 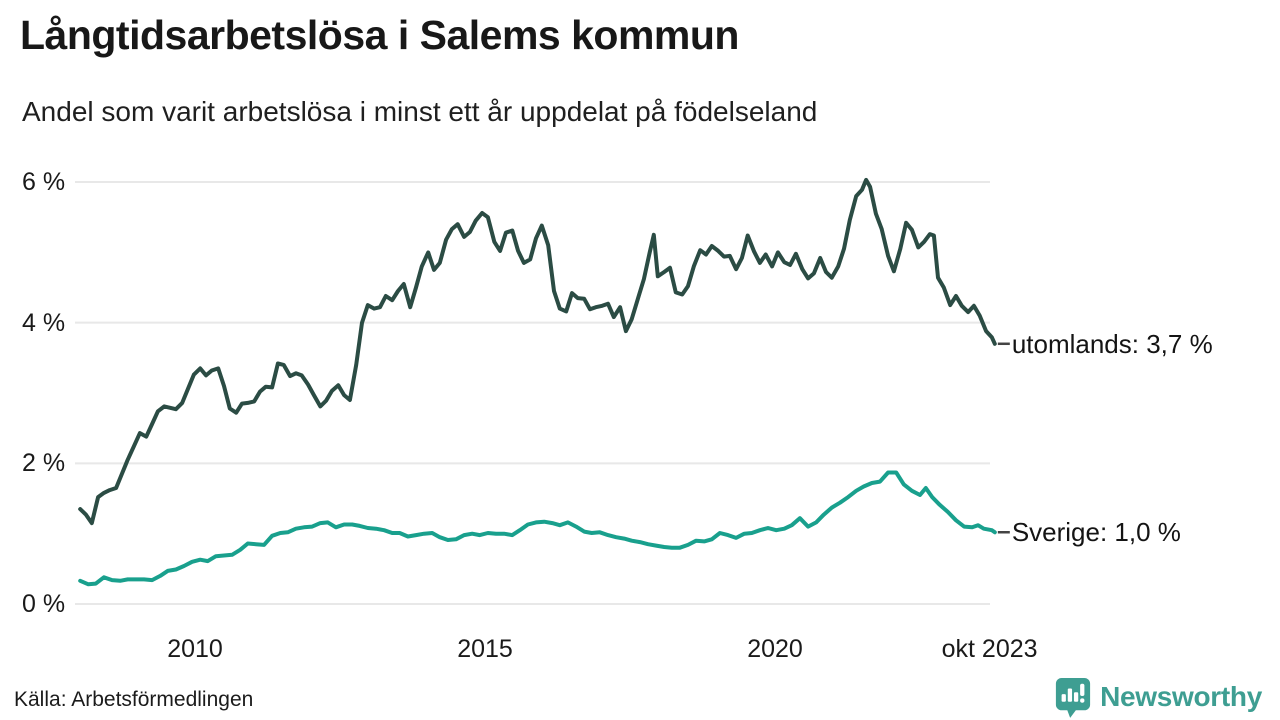 What do you see at coordinates (775, 649) in the screenshot?
I see `x-tick-label: 2020` at bounding box center [775, 649].